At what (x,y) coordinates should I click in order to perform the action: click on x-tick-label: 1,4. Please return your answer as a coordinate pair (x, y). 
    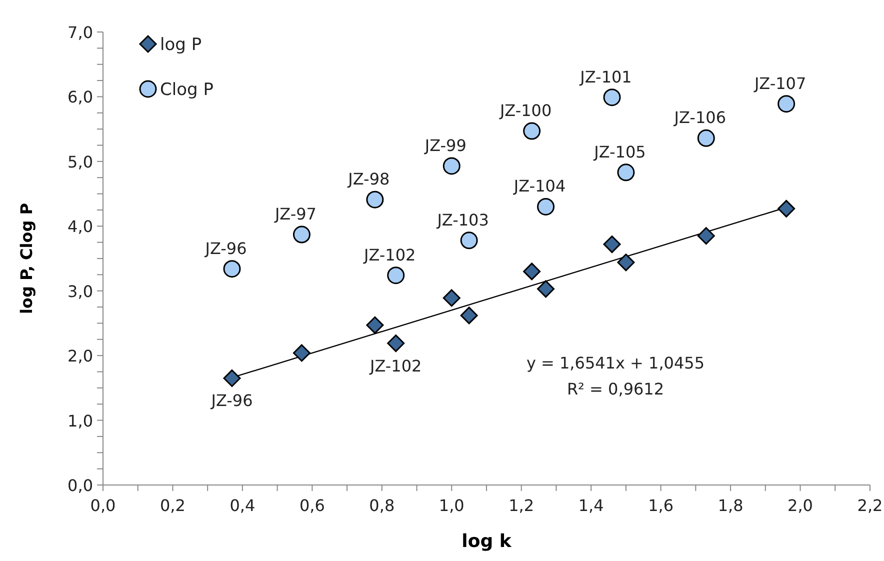
    Looking at the image, I should click on (591, 505).